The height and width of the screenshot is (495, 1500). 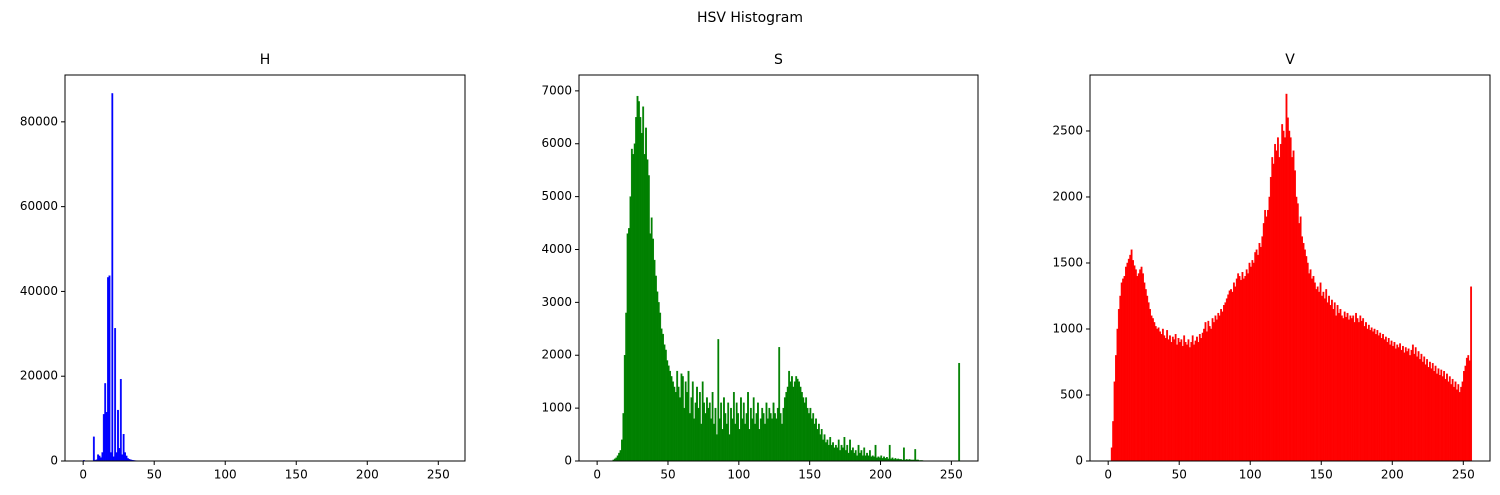 What do you see at coordinates (1067, 196) in the screenshot?
I see `y-tick-label: 2000` at bounding box center [1067, 196].